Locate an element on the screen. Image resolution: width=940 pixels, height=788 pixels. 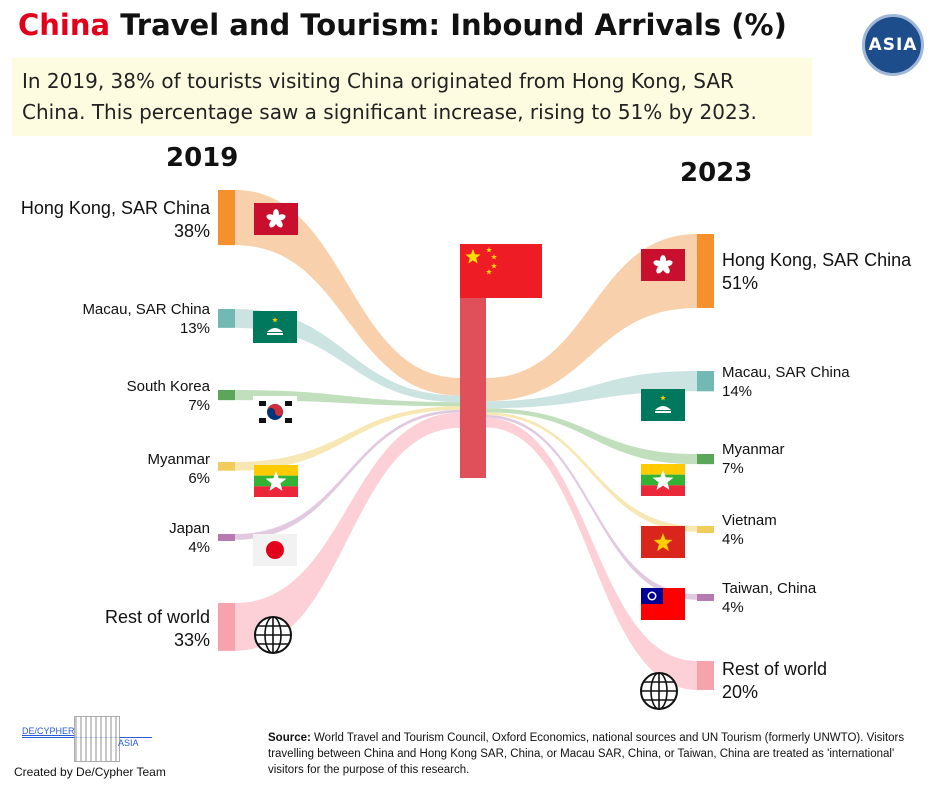
year-right: 2023 is located at coordinates (716, 173).